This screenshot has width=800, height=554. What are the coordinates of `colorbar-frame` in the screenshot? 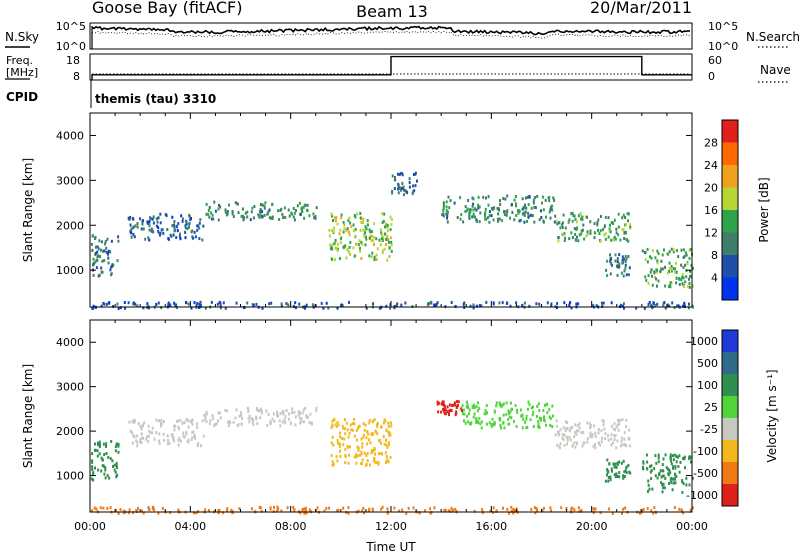 It's located at (730, 418).